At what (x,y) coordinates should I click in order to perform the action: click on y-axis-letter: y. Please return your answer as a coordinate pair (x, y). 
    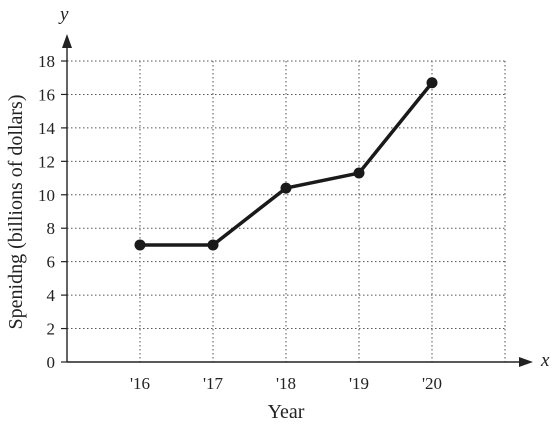
    Looking at the image, I should click on (63, 14).